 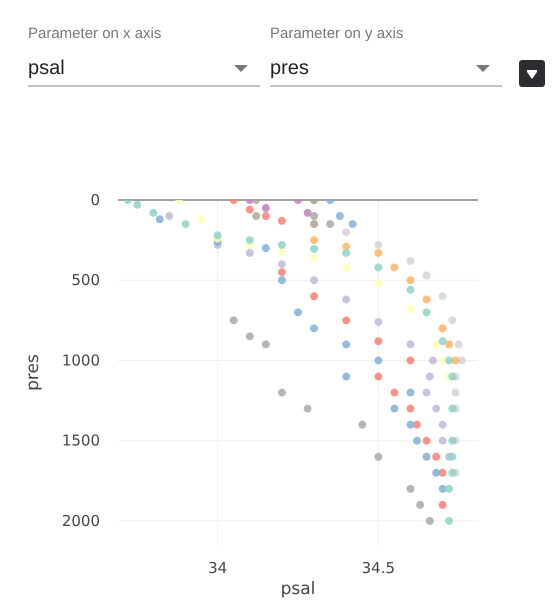 I want to click on y-axis-title: pres, so click(x=33, y=372).